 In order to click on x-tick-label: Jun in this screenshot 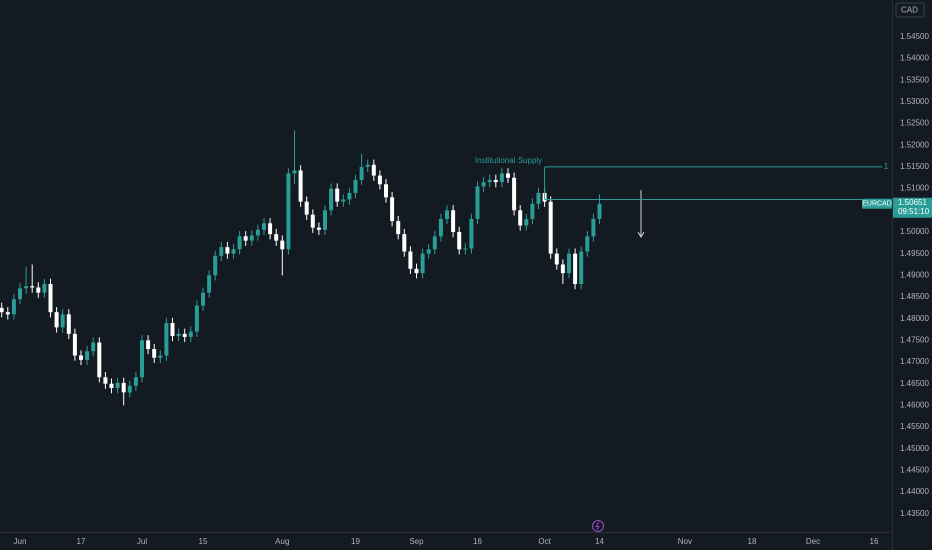, I will do `click(20, 541)`.